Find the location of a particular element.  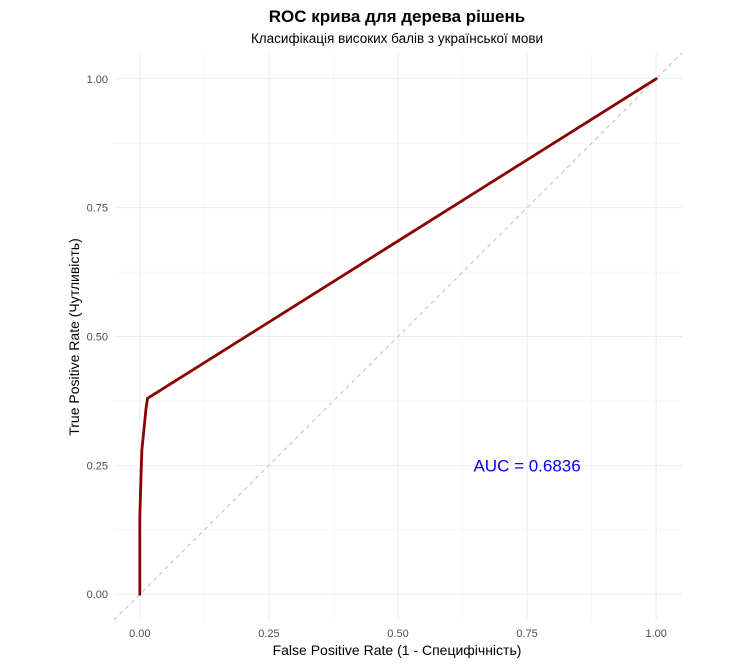

auc-annotation: AUC = 0.6836 is located at coordinates (526, 465).